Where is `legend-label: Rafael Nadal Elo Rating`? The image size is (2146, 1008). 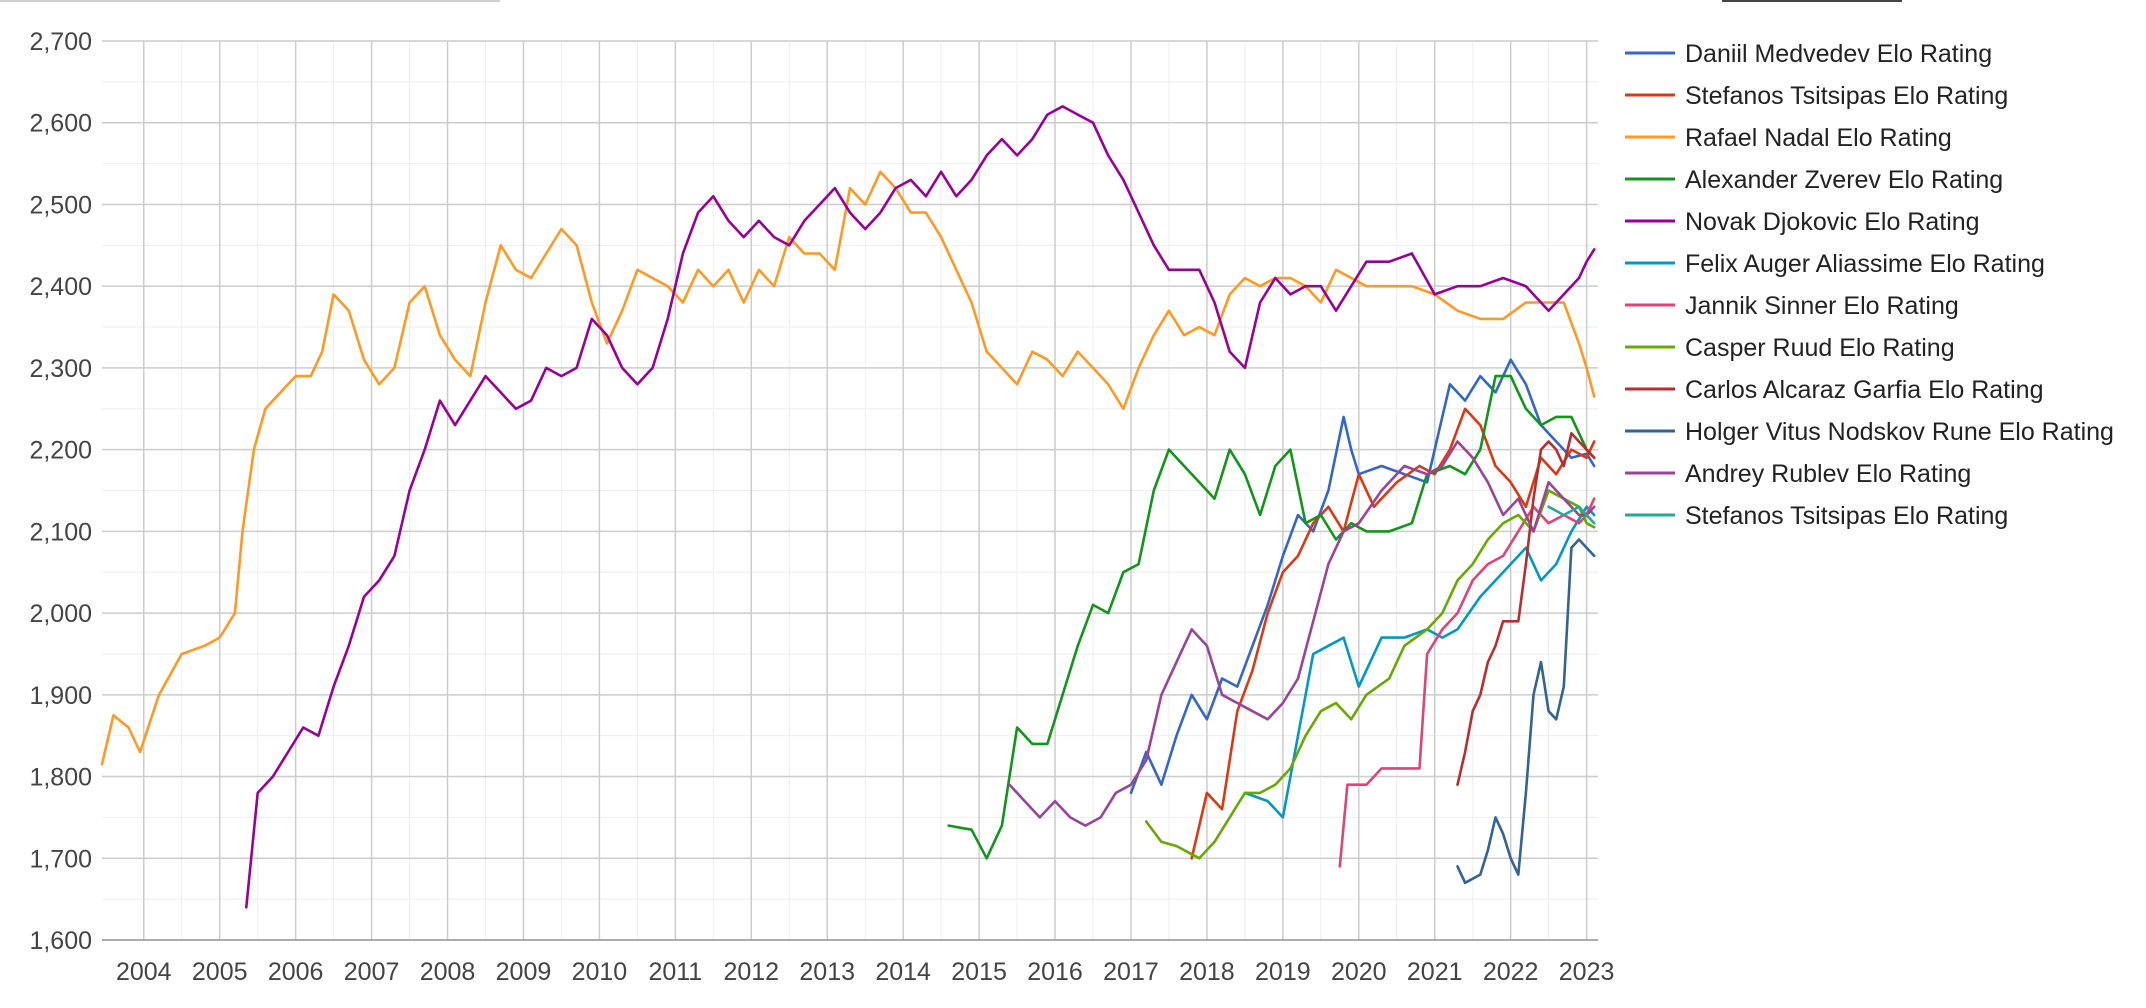 legend-label: Rafael Nadal Elo Rating is located at coordinates (1818, 138).